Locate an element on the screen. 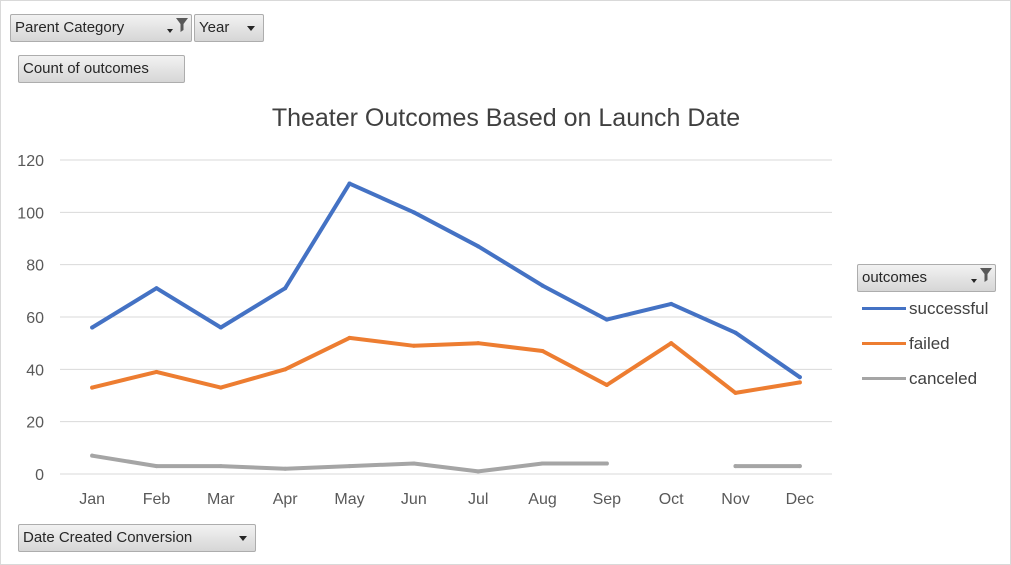  legend-label-canceled: canceled is located at coordinates (943, 378).